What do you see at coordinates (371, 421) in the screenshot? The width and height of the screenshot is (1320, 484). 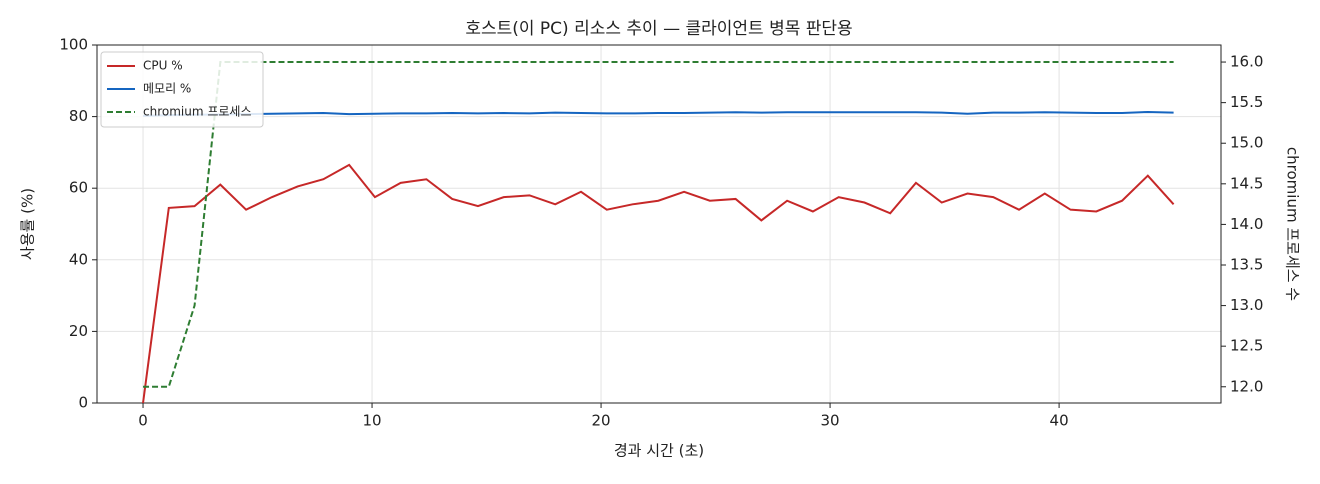 I see `x-tick-label: 10` at bounding box center [371, 421].